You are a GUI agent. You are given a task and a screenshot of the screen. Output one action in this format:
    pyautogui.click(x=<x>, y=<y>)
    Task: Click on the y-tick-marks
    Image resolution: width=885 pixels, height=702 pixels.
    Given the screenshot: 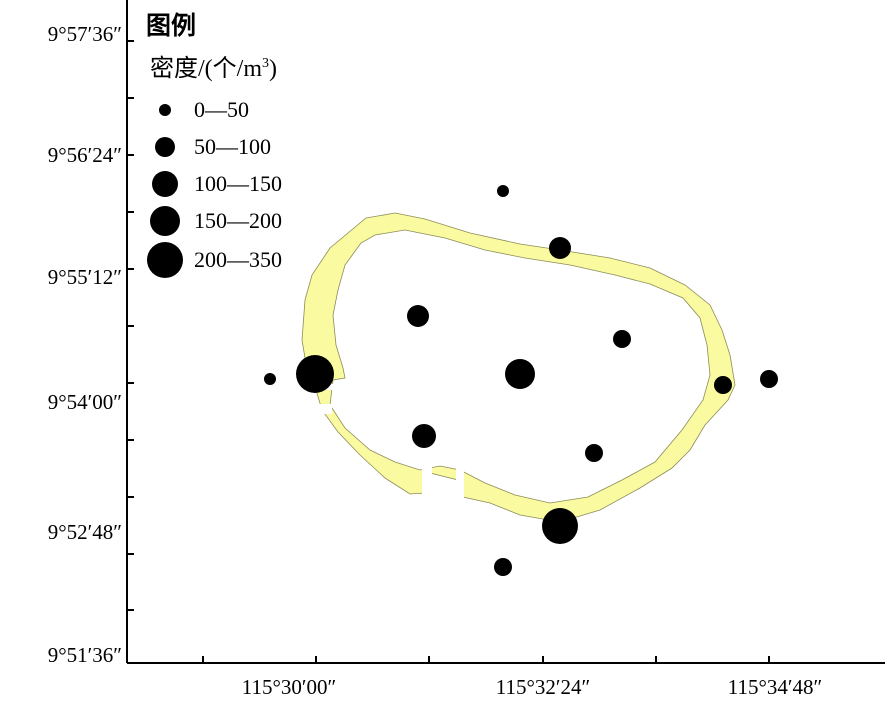 What is the action you would take?
    pyautogui.click(x=130, y=325)
    